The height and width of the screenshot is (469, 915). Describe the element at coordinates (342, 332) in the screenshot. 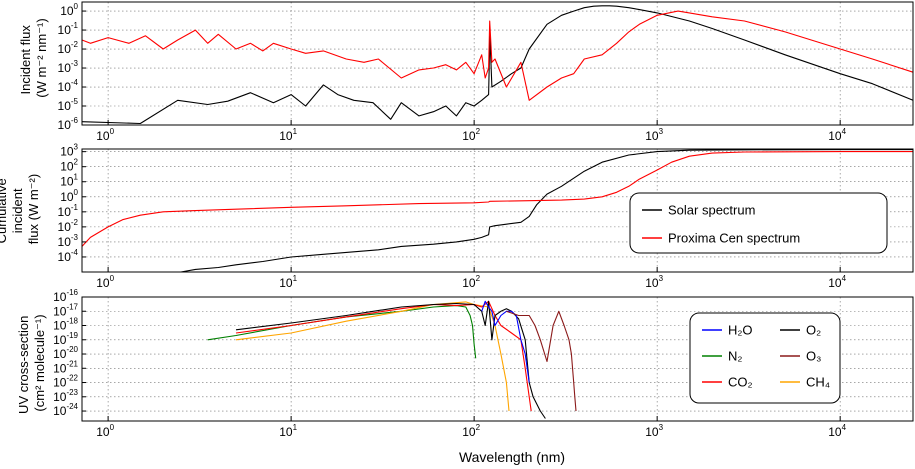

I see `series-line-N2` at that location.